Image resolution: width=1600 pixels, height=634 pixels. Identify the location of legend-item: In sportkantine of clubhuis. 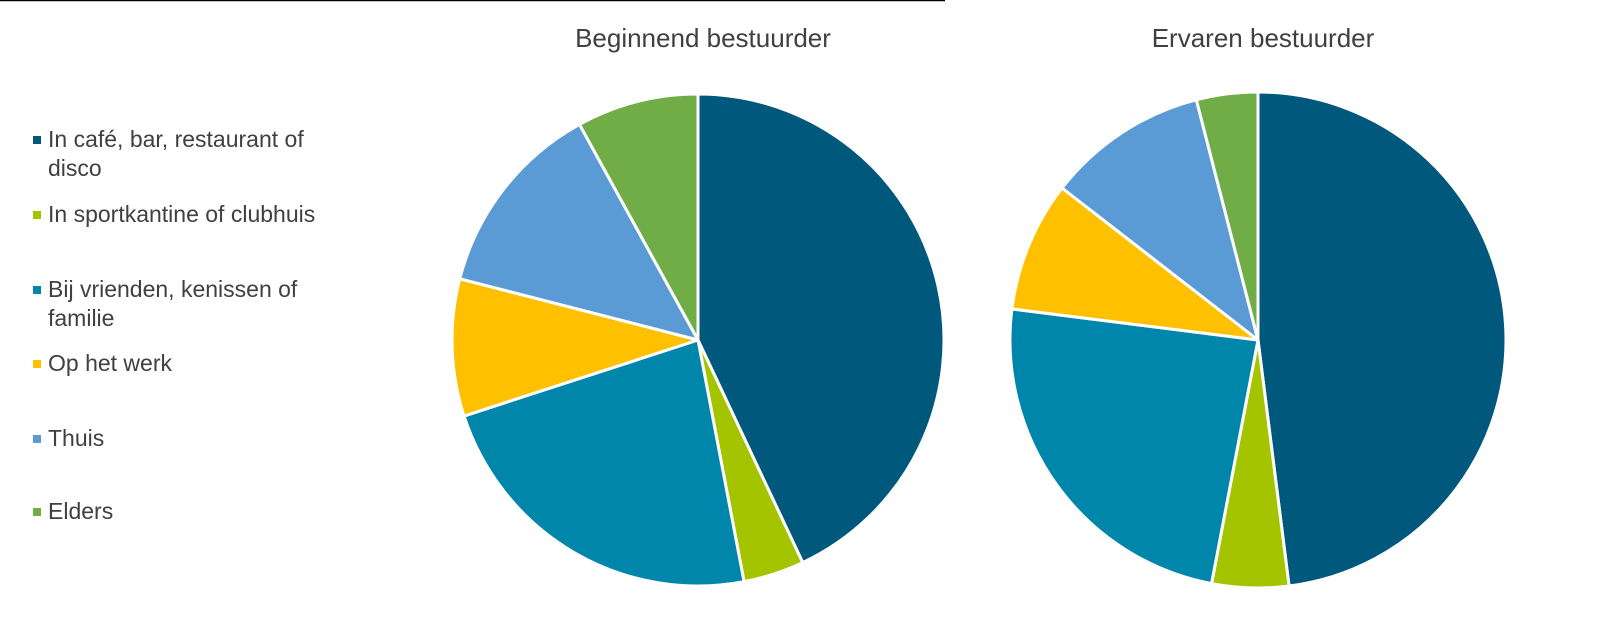
(195, 214).